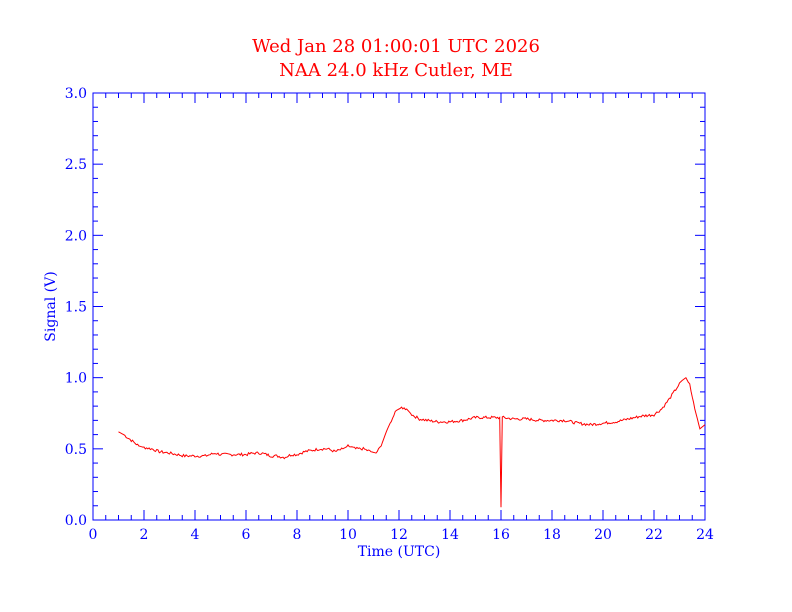  I want to click on x-axis-label: Time (UTC), so click(399, 552).